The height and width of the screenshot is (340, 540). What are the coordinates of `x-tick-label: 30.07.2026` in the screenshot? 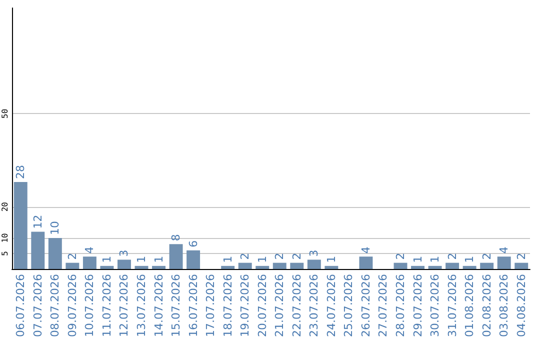 It's located at (435, 306).